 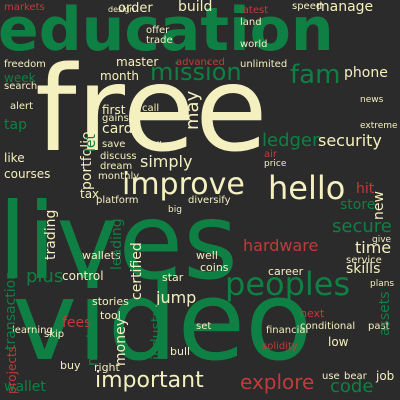 What do you see at coordinates (200, 62) in the screenshot?
I see `word-advanced: advanced` at bounding box center [200, 62].